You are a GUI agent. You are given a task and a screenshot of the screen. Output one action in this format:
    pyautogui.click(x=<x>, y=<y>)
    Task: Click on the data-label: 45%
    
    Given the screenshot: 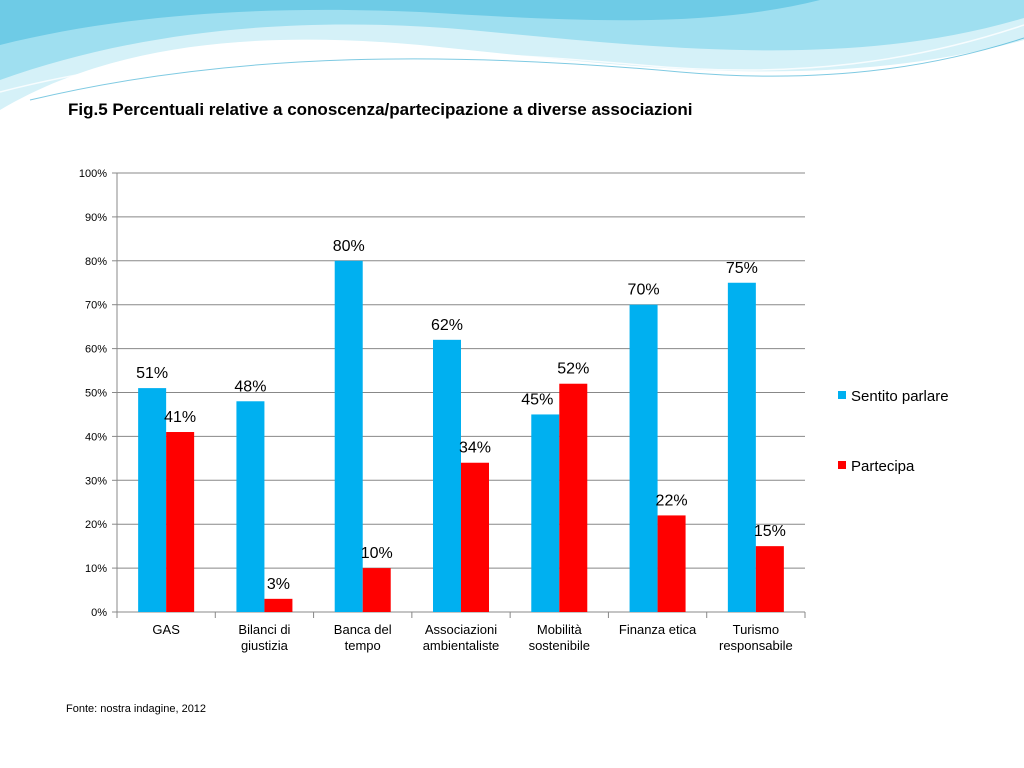 What is the action you would take?
    pyautogui.click(x=537, y=399)
    